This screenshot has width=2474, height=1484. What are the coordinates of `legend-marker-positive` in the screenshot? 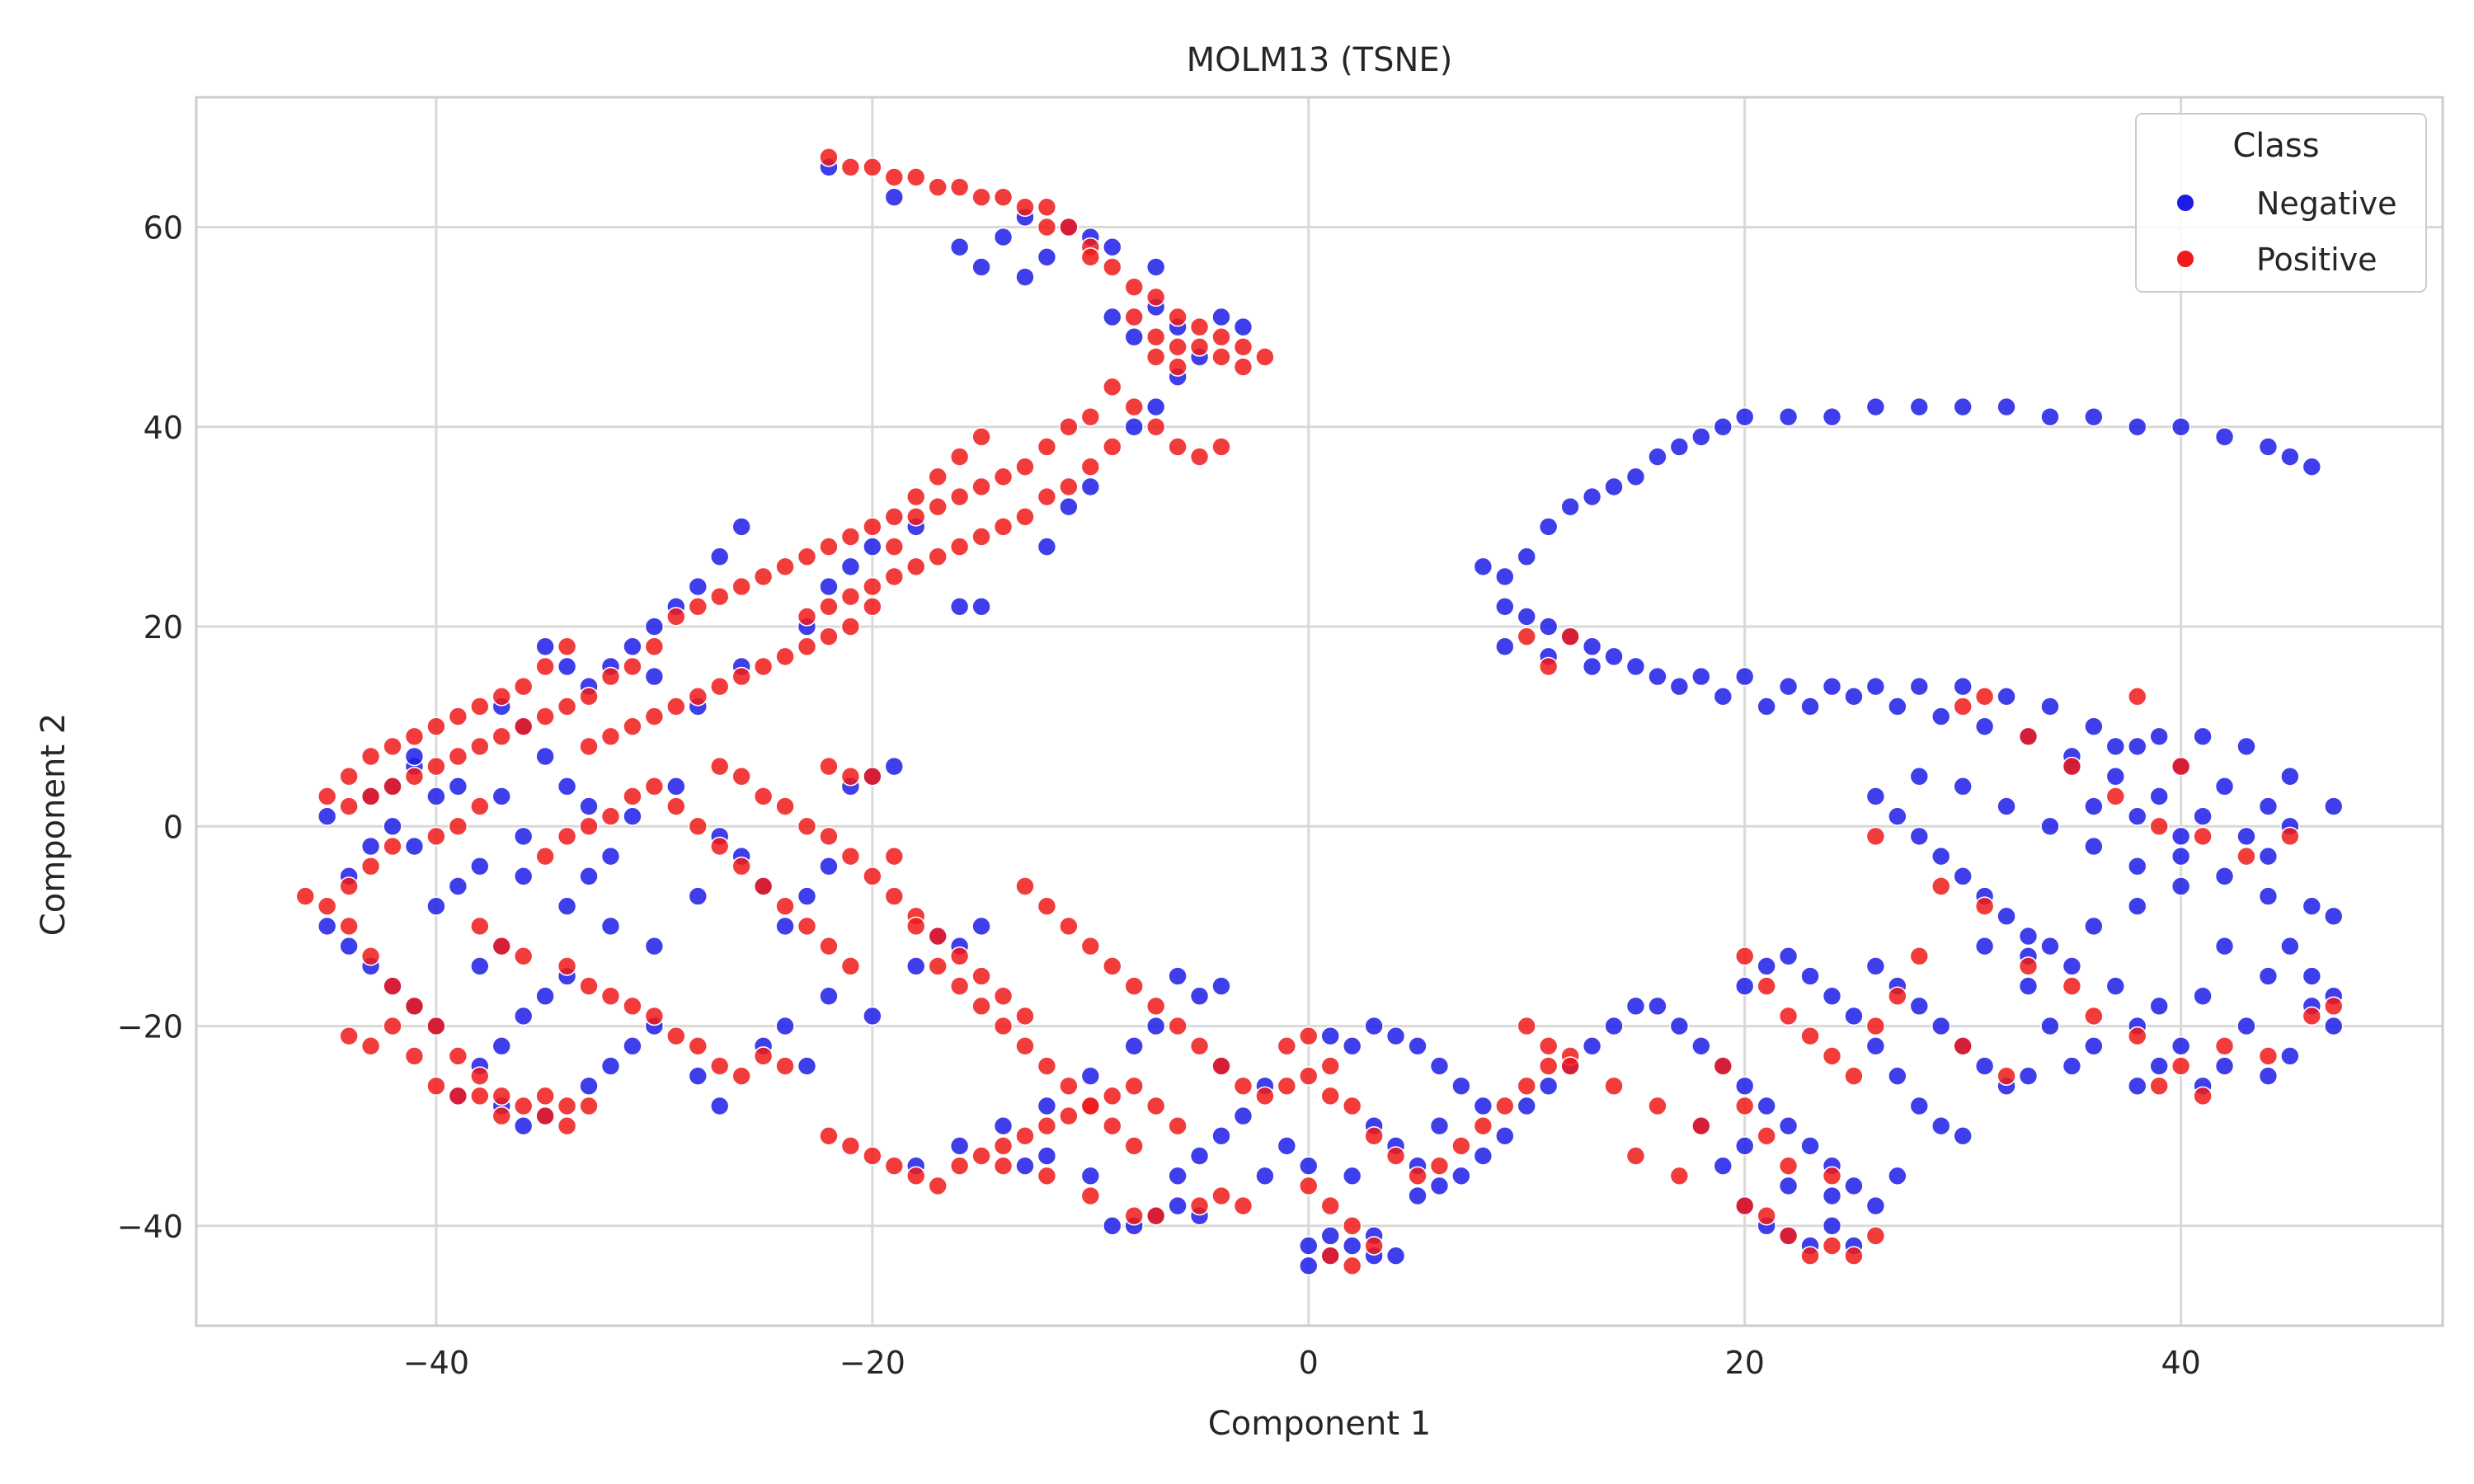 It's located at (2185, 259).